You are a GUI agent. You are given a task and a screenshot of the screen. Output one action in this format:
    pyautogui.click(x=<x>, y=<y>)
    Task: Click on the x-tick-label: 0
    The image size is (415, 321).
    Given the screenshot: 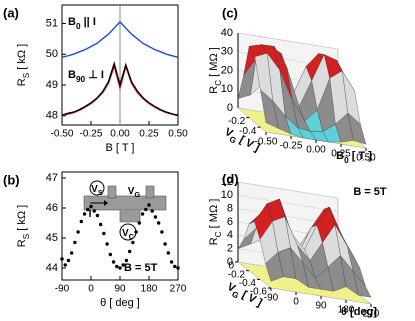 What is the action you would take?
    pyautogui.click(x=296, y=302)
    